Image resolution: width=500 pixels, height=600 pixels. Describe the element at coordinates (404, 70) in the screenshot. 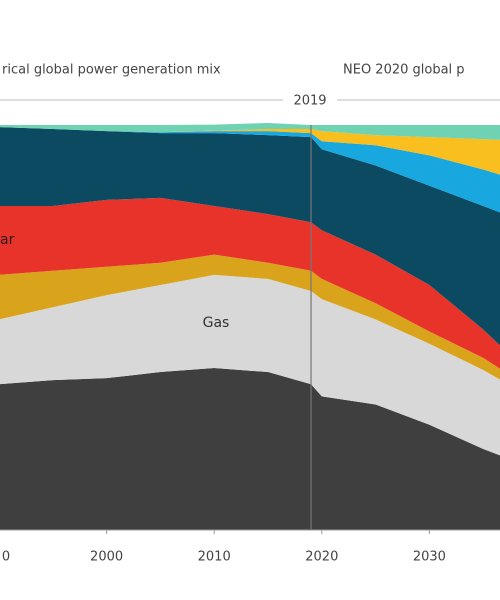

I see `chart-subtitle: NEO 2020 global p` at that location.